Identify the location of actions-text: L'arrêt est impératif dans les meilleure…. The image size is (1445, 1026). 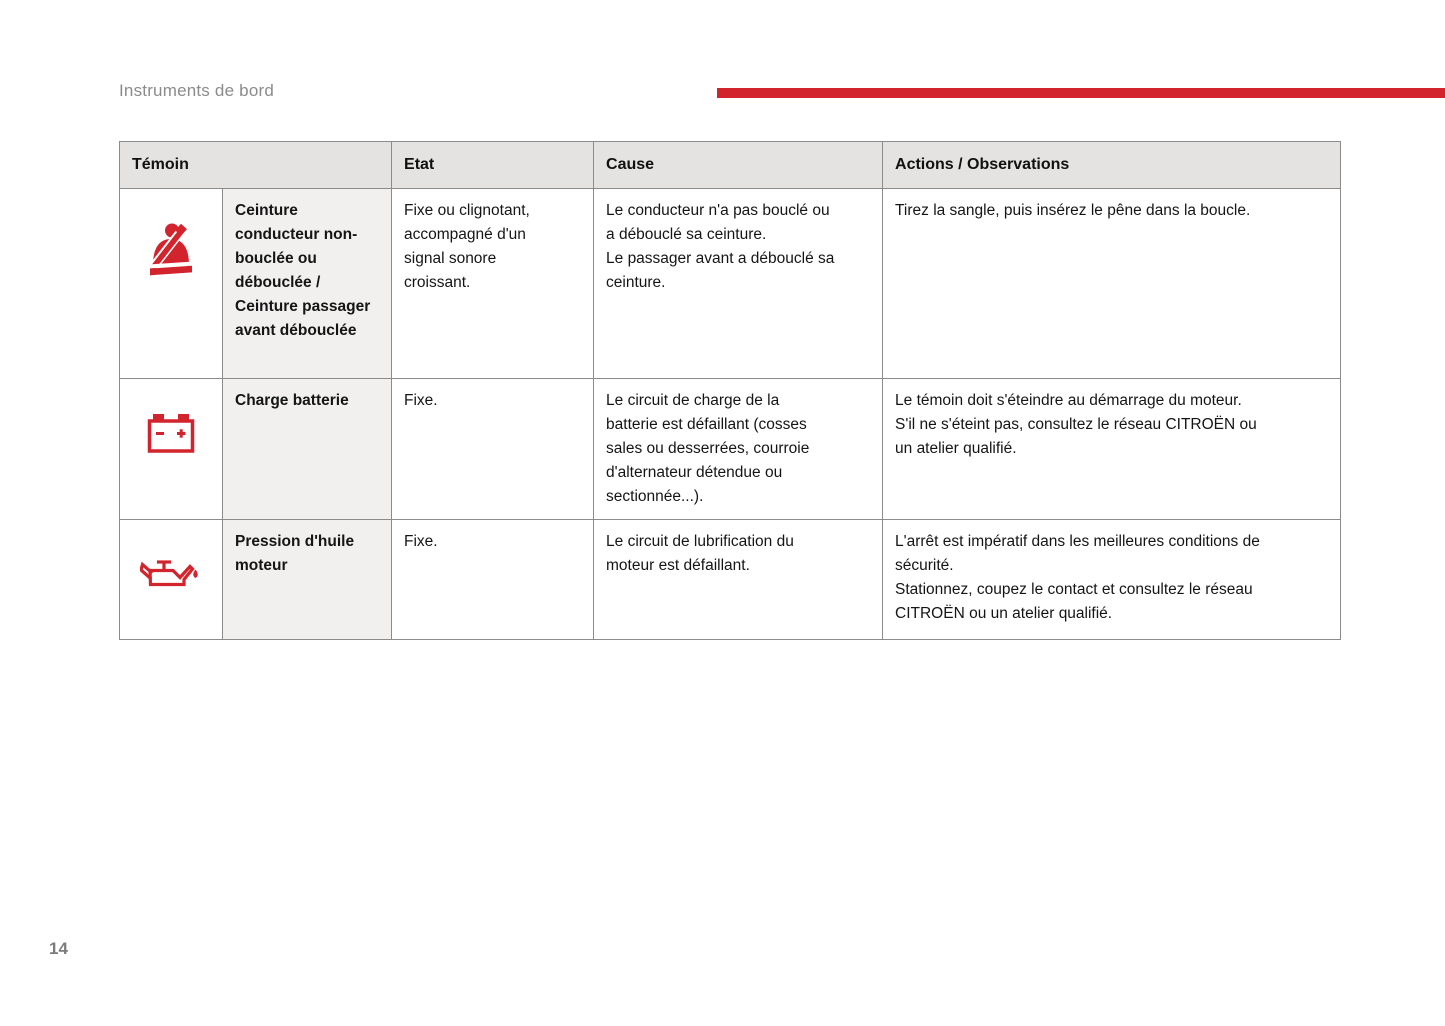
(1112, 579).